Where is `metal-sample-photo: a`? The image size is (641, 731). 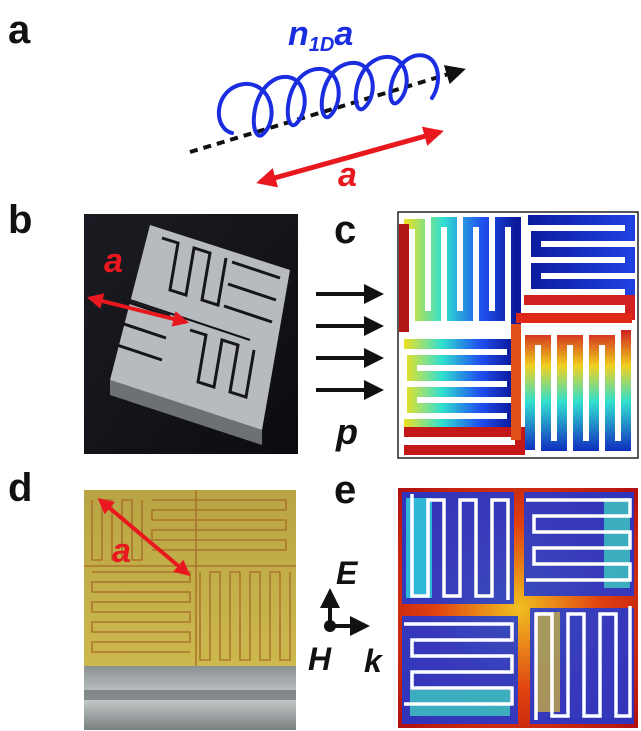
metal-sample-photo: a is located at coordinates (191, 334).